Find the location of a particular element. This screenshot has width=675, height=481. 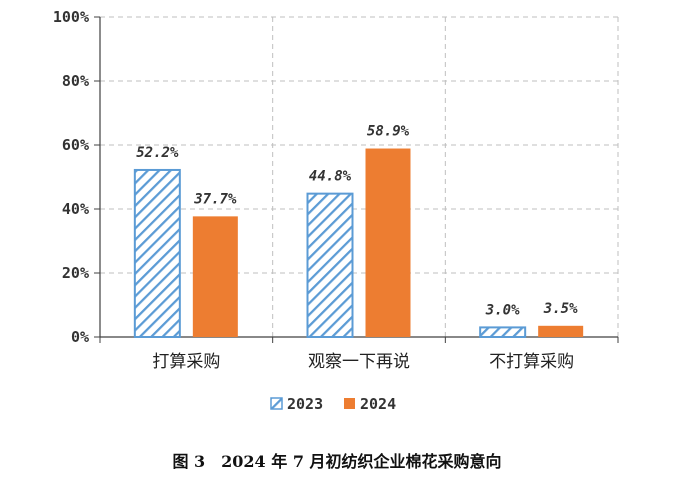

x-tick-label: 观察一下再说 is located at coordinates (359, 362).